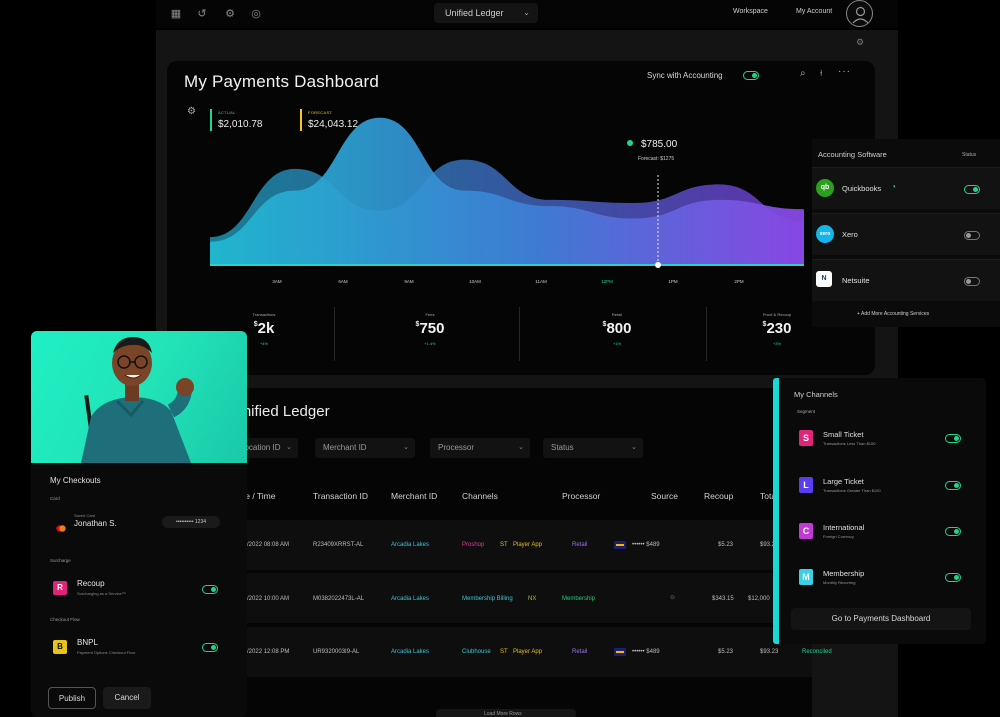 Image resolution: width=1000 pixels, height=717 pixels. Describe the element at coordinates (972, 281) in the screenshot. I see `netsuite-toggle` at that location.